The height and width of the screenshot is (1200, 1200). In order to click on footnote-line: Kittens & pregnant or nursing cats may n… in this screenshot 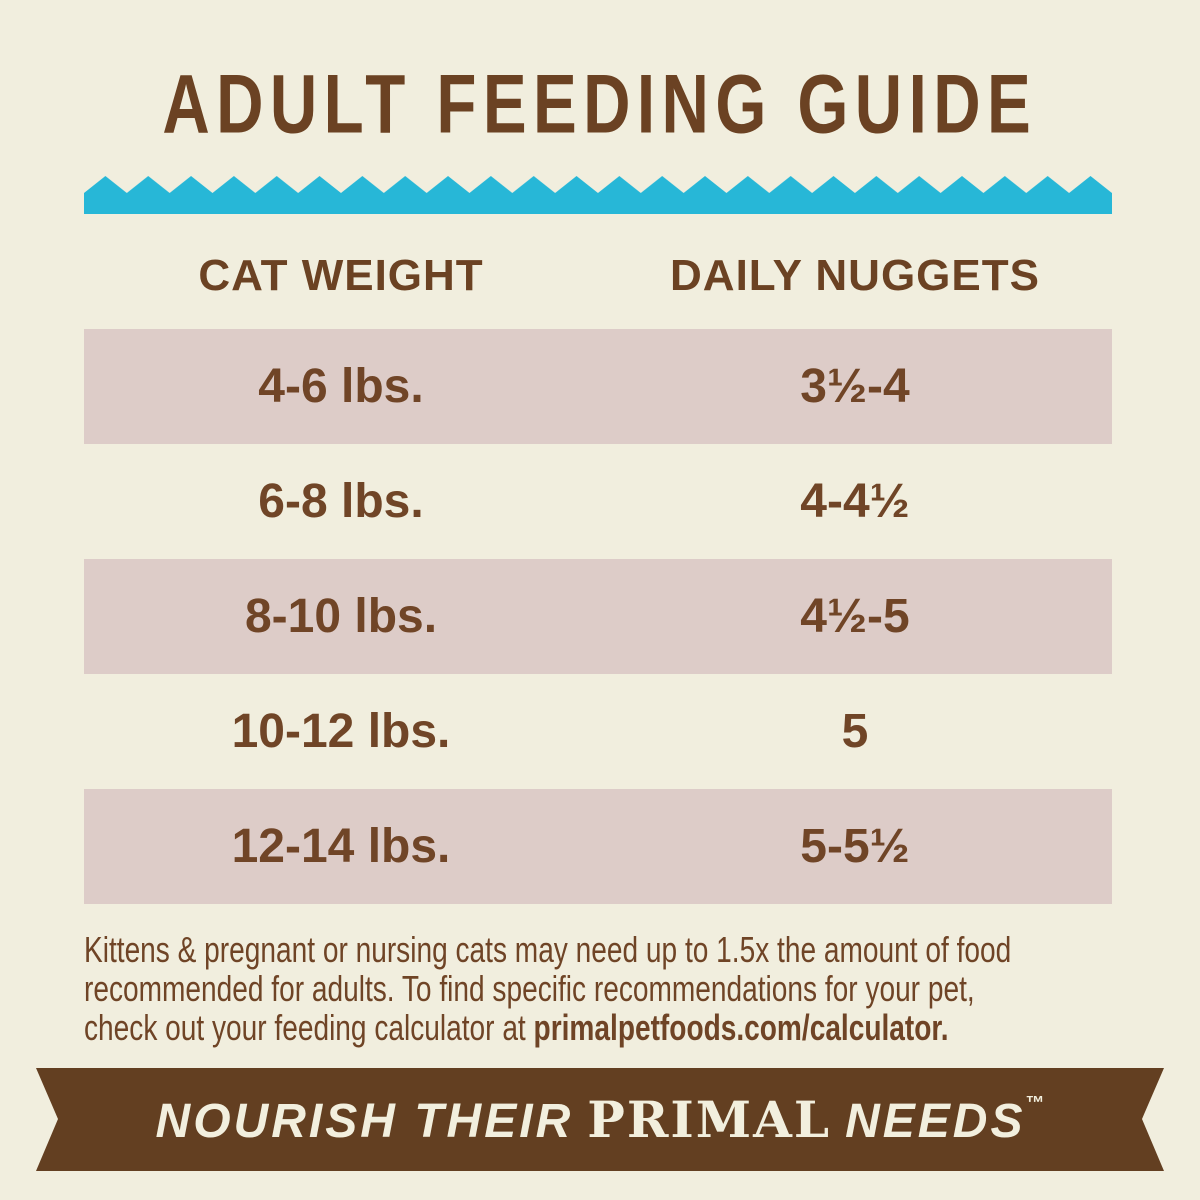, I will do `click(548, 949)`.